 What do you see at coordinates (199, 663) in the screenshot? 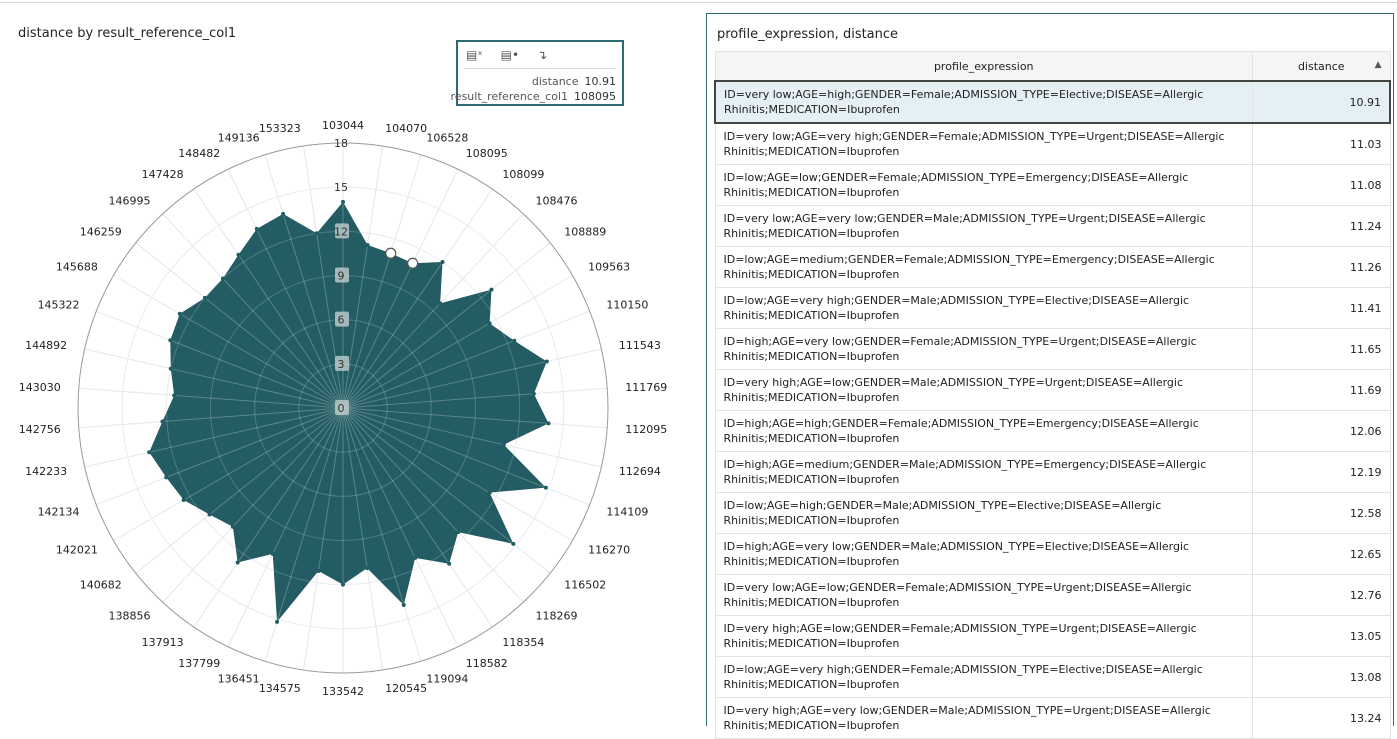
I see `category-label: 137799` at bounding box center [199, 663].